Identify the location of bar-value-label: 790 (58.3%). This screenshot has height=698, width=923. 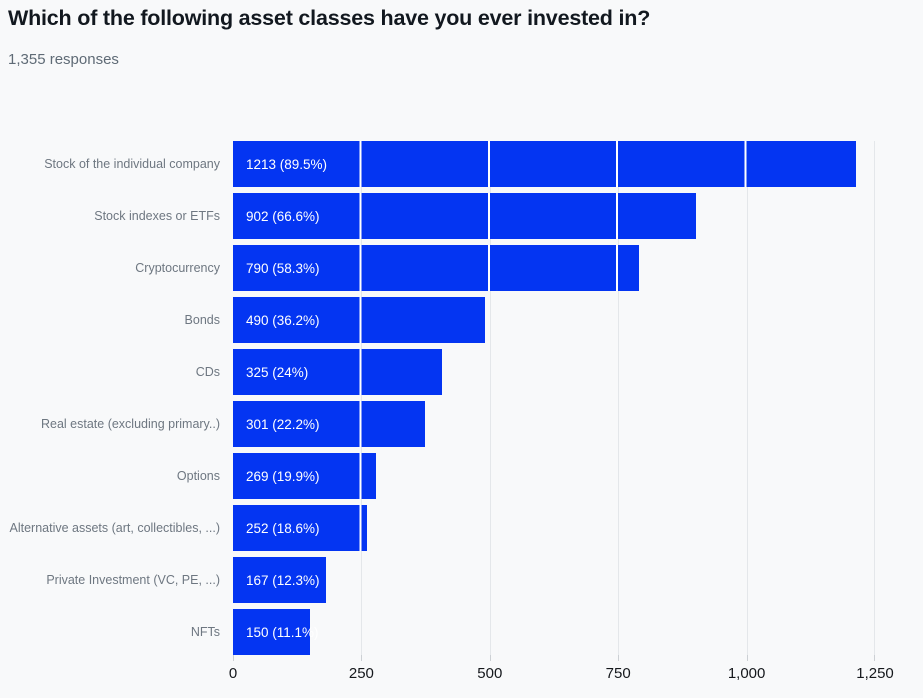
(283, 268).